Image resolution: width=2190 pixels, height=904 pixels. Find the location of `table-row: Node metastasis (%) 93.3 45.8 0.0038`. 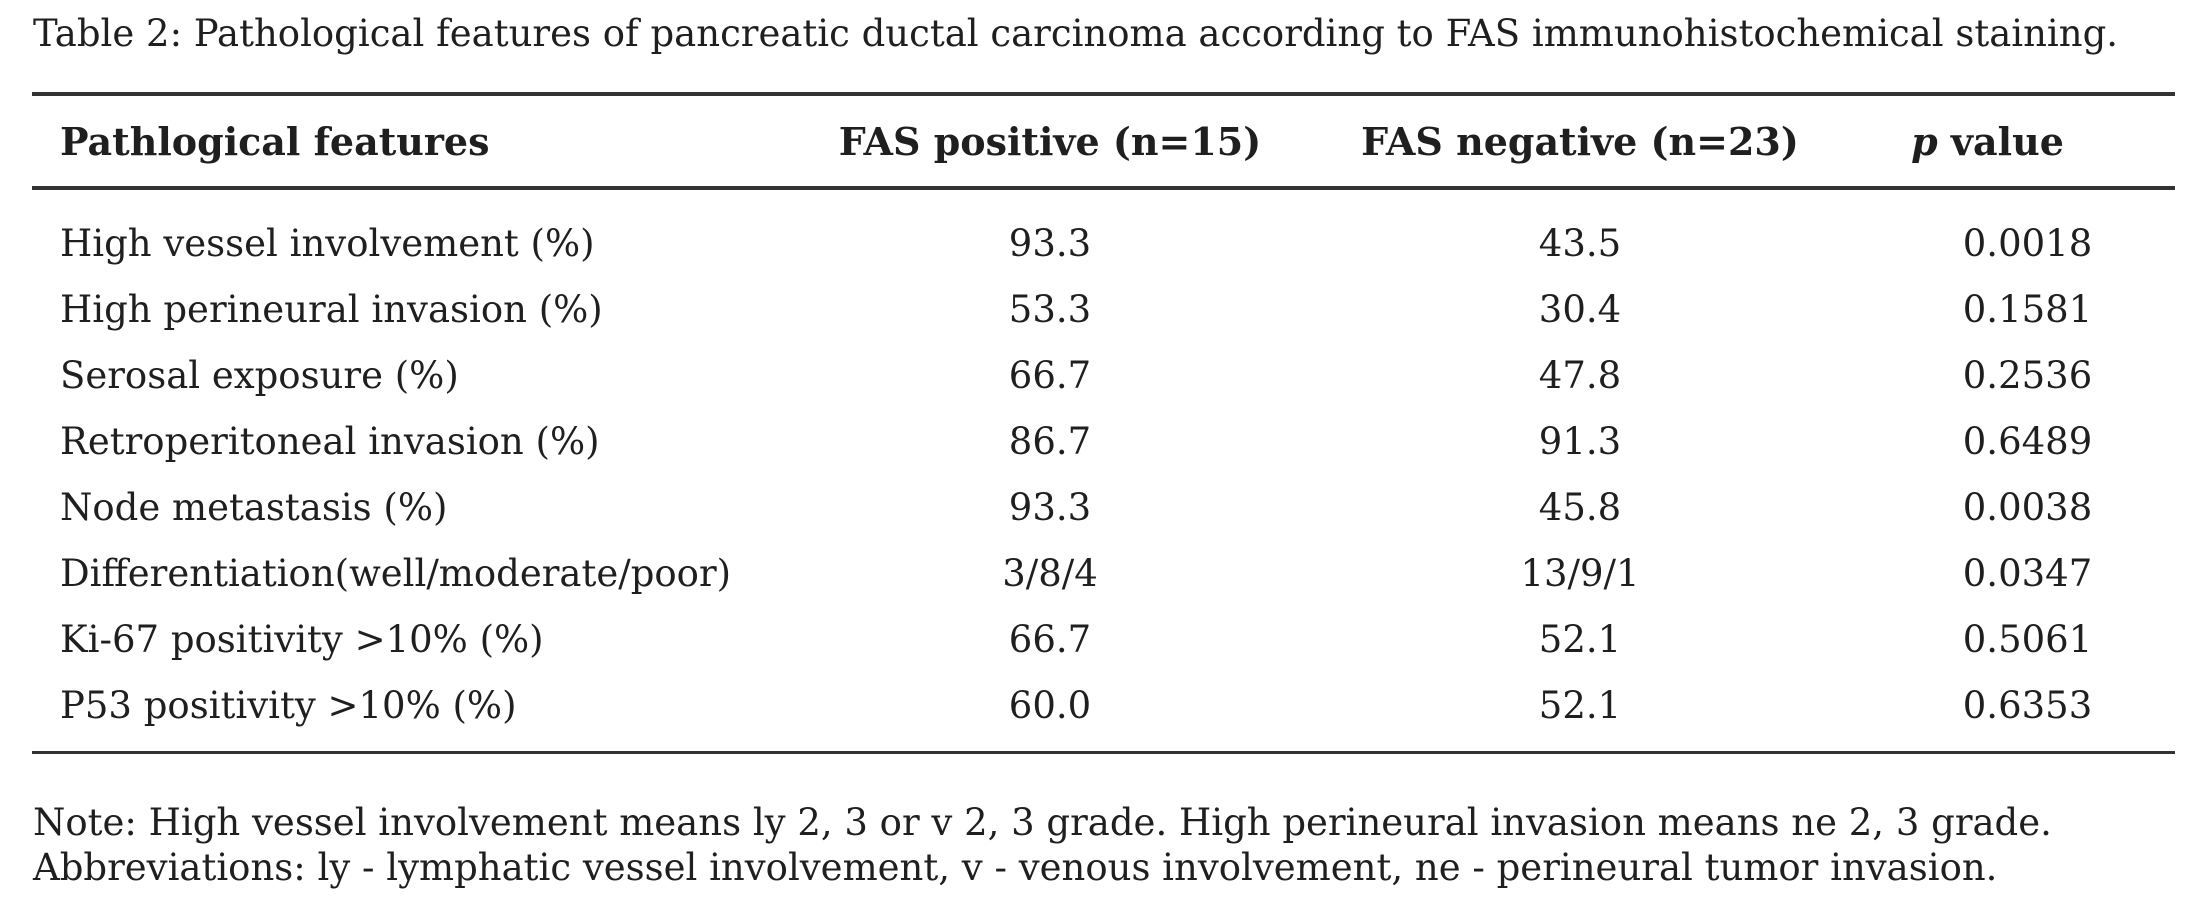

table-row: Node metastasis (%) 93.3 45.8 0.0038 is located at coordinates (1103, 507).